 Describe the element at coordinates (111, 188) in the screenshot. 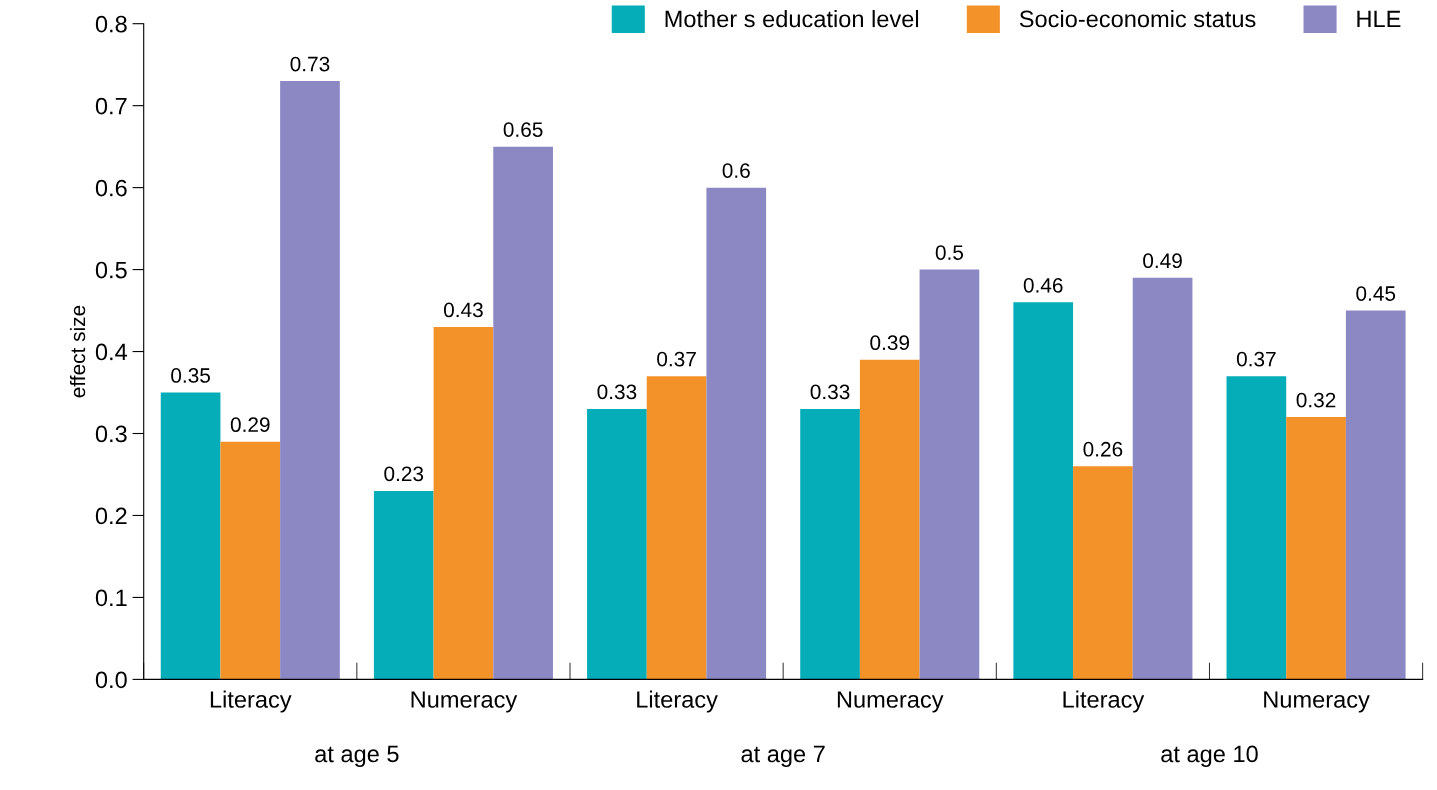

I see `y-tick-label: 0.6` at that location.